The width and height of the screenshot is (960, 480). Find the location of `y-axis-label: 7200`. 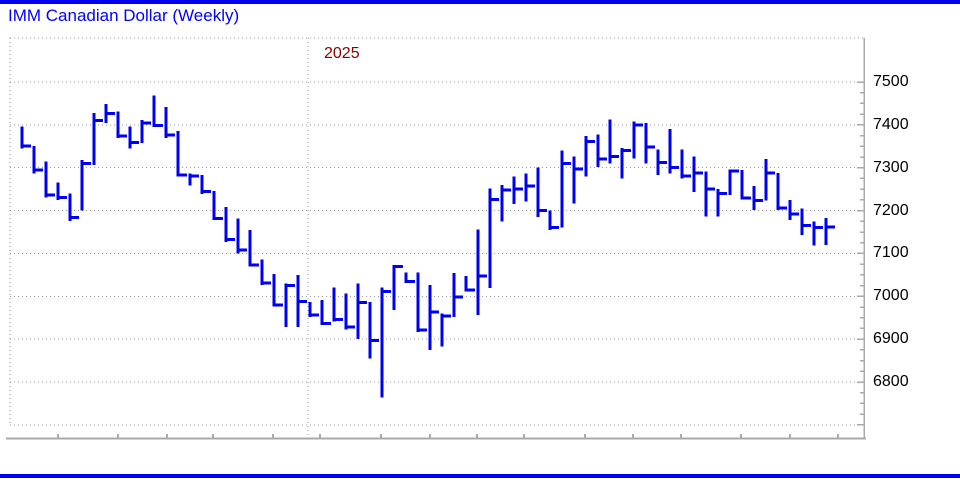

y-axis-label: 7200 is located at coordinates (891, 210).